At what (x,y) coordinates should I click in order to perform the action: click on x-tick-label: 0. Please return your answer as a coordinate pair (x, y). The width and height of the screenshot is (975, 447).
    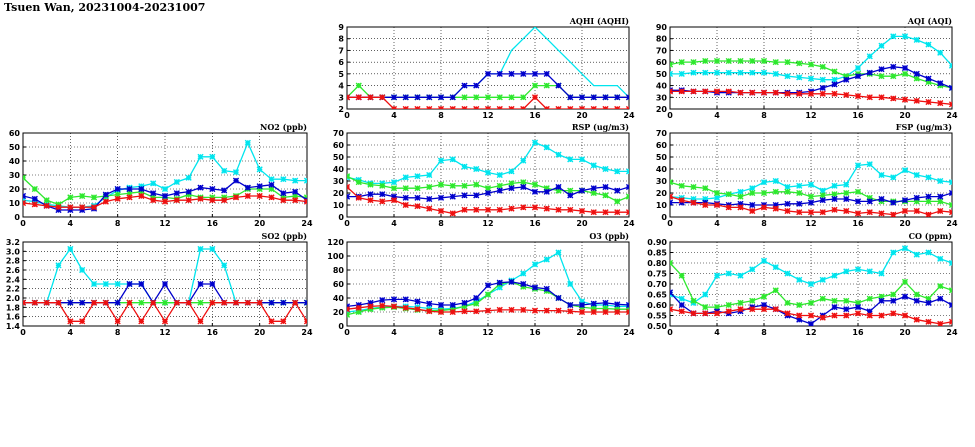
    Looking at the image, I should click on (347, 332).